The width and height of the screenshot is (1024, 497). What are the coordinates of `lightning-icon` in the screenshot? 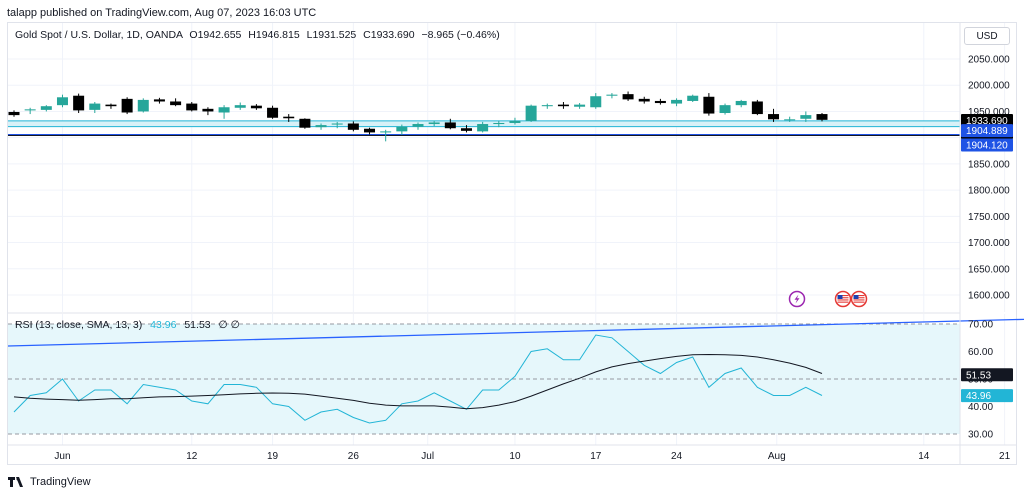 It's located at (797, 299).